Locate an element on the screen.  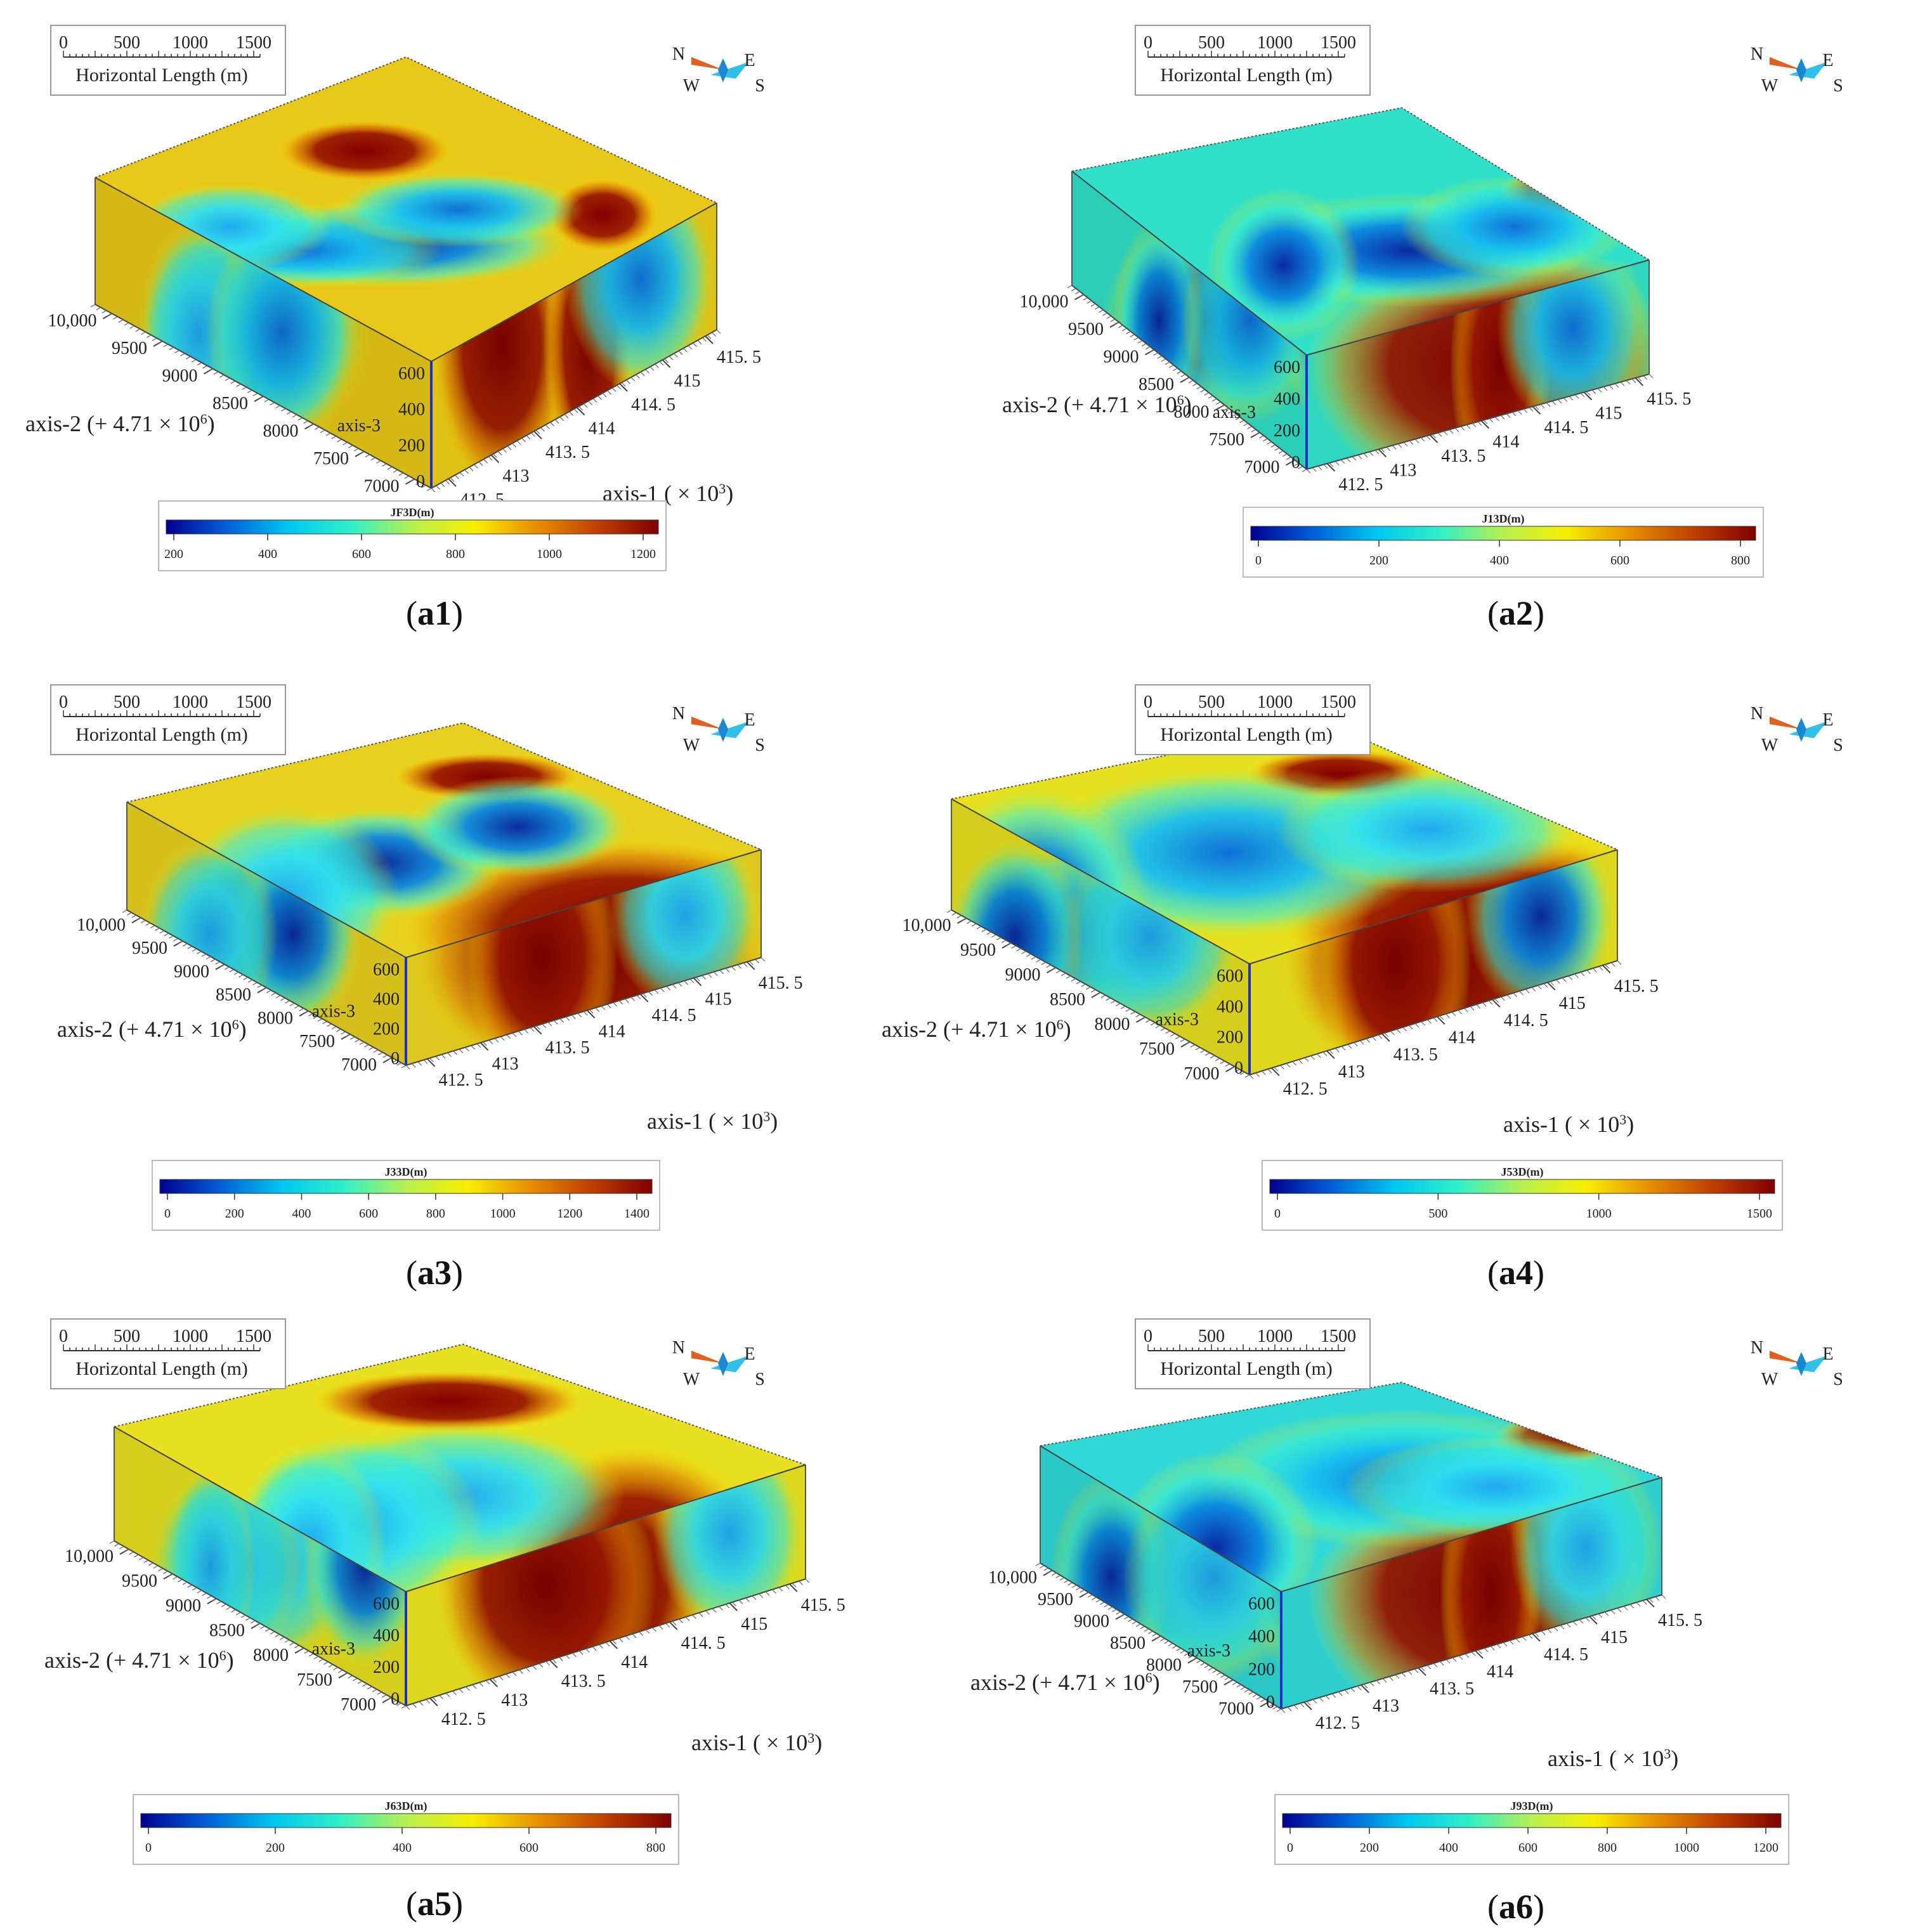
axis-3-label: axis-3 is located at coordinates (333, 1649).